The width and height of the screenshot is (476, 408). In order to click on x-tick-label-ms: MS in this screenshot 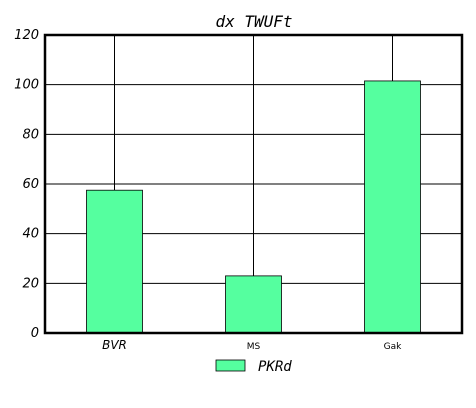, I will do `click(254, 347)`.